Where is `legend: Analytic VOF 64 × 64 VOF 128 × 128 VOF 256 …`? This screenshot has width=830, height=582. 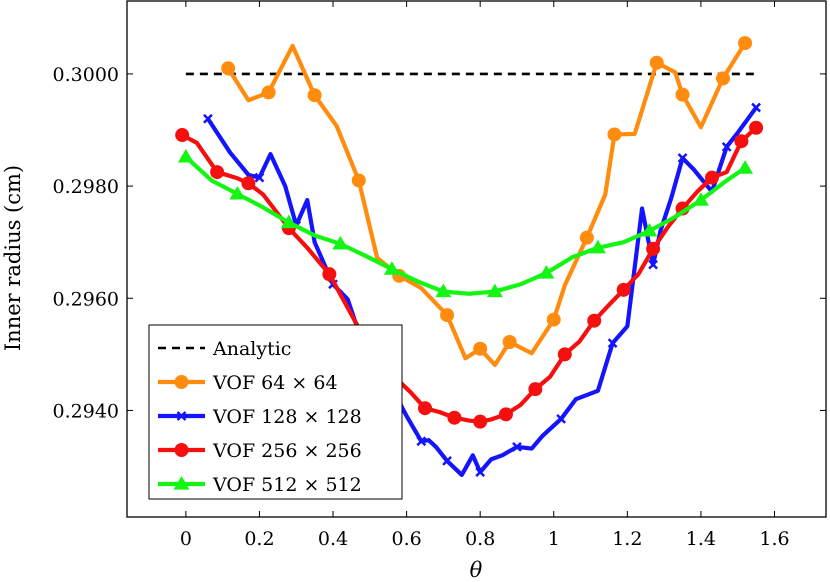 legend: Analytic VOF 64 × 64 VOF 128 × 128 VOF 256 … is located at coordinates (275, 412).